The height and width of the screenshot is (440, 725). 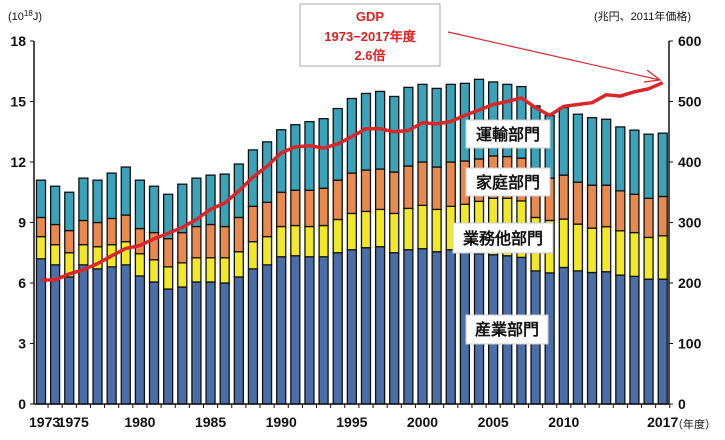 I want to click on left-tick-label: 6, so click(x=22, y=283).